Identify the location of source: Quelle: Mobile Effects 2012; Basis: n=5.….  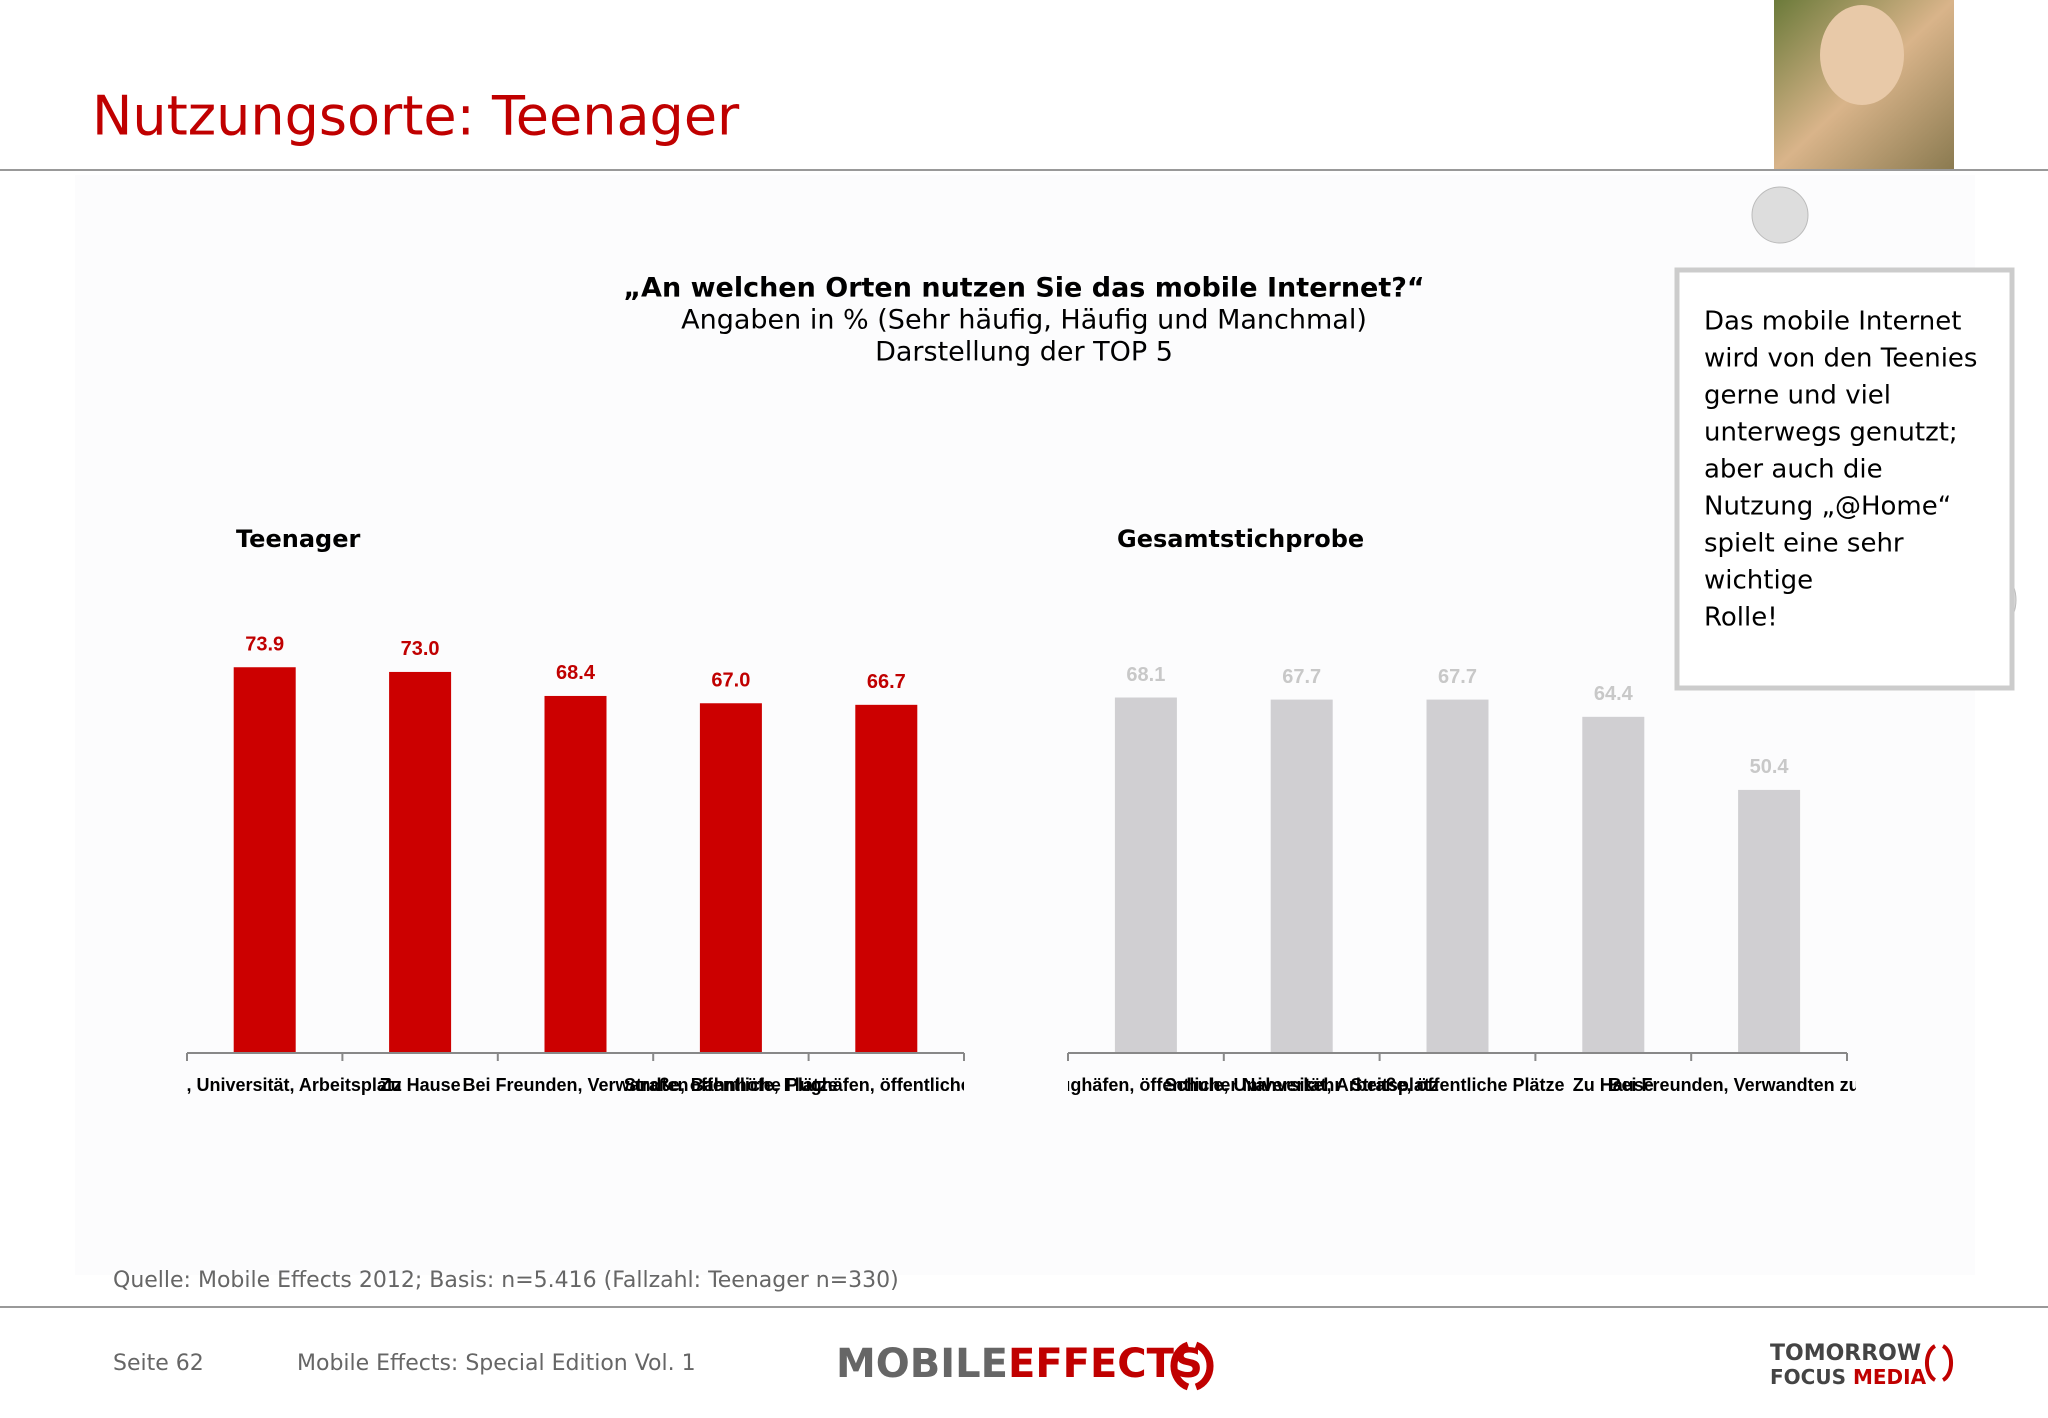
(506, 1280).